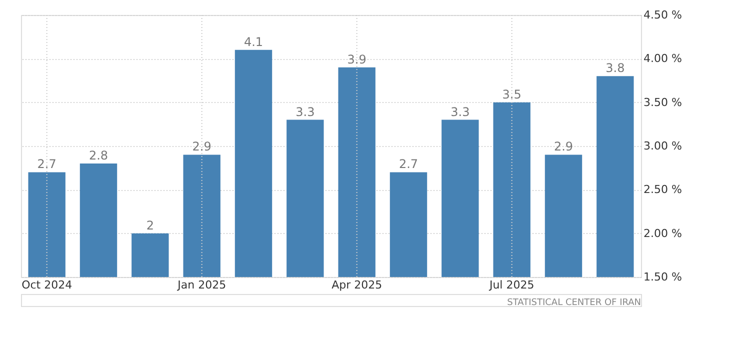 This screenshot has width=730, height=340. What do you see at coordinates (512, 94) in the screenshot?
I see `data-label: 3.5` at bounding box center [512, 94].